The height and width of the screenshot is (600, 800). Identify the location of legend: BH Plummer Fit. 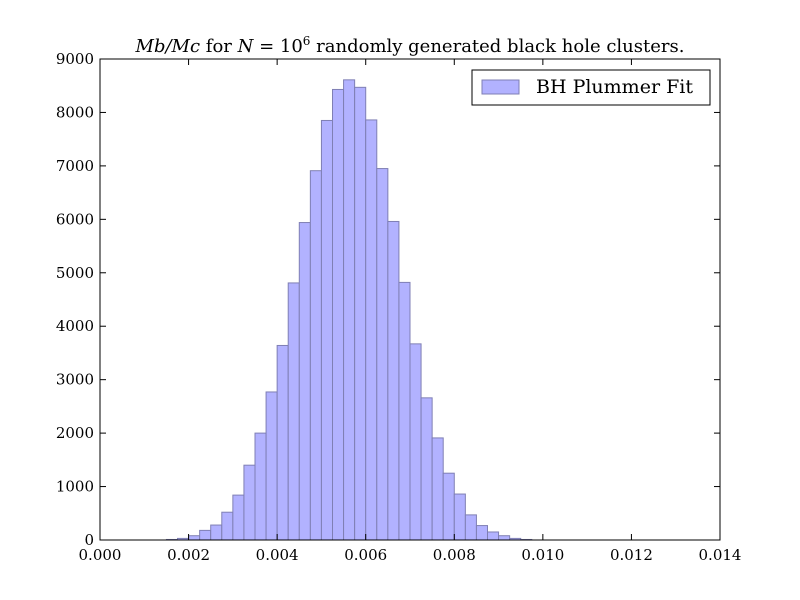
(591, 87).